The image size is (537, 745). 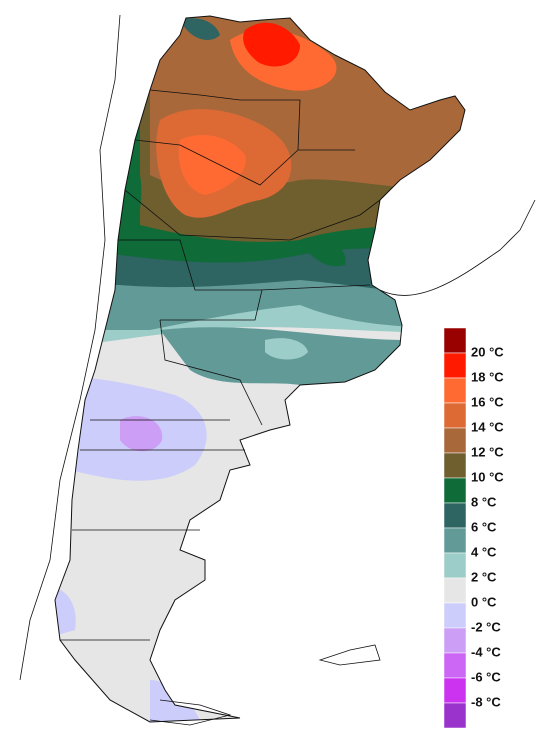 What do you see at coordinates (484, 526) in the screenshot?
I see `legend-label: 6 °C` at bounding box center [484, 526].